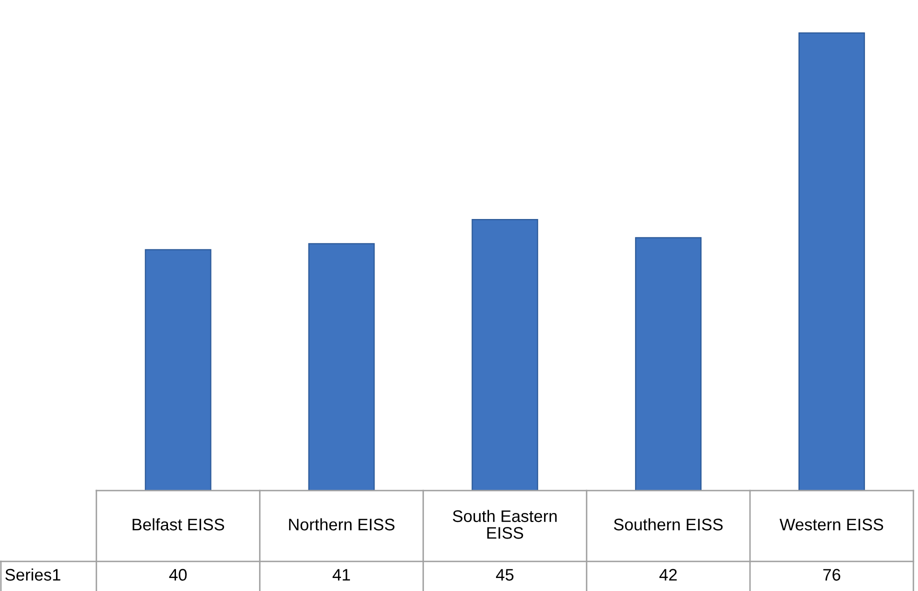 Image resolution: width=918 pixels, height=591 pixels. Describe the element at coordinates (504, 524) in the screenshot. I see `x-tick-label: South Eastern EISS` at that location.